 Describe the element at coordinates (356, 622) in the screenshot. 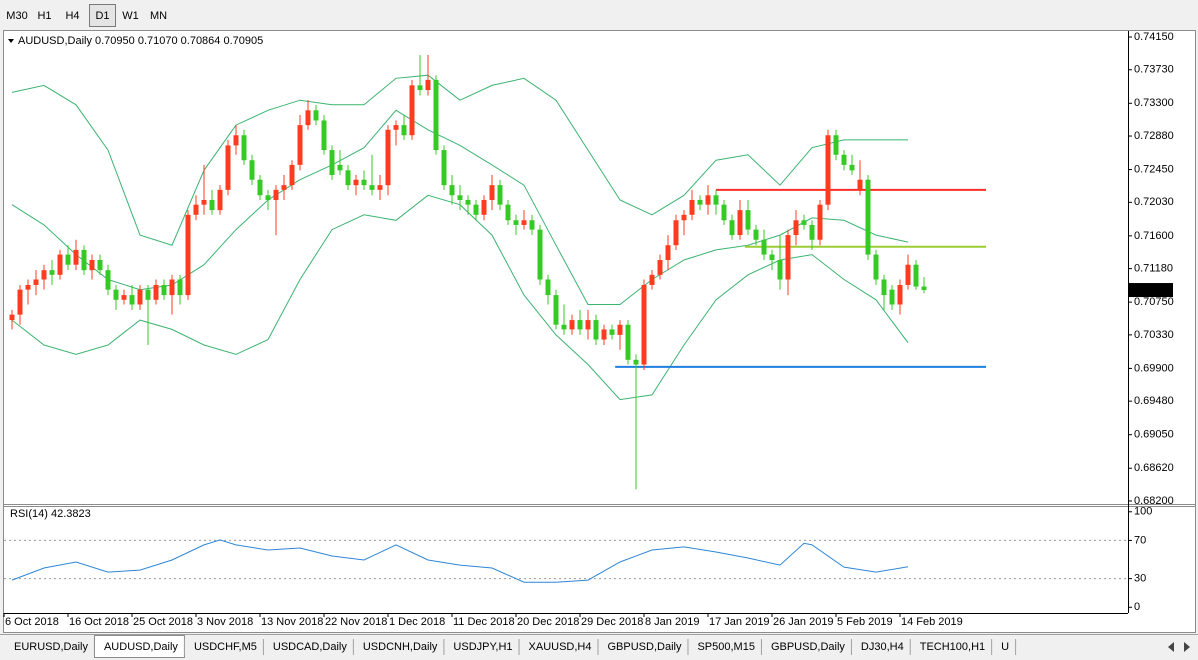

I see `x-tick-label: 22 Nov 2018` at that location.